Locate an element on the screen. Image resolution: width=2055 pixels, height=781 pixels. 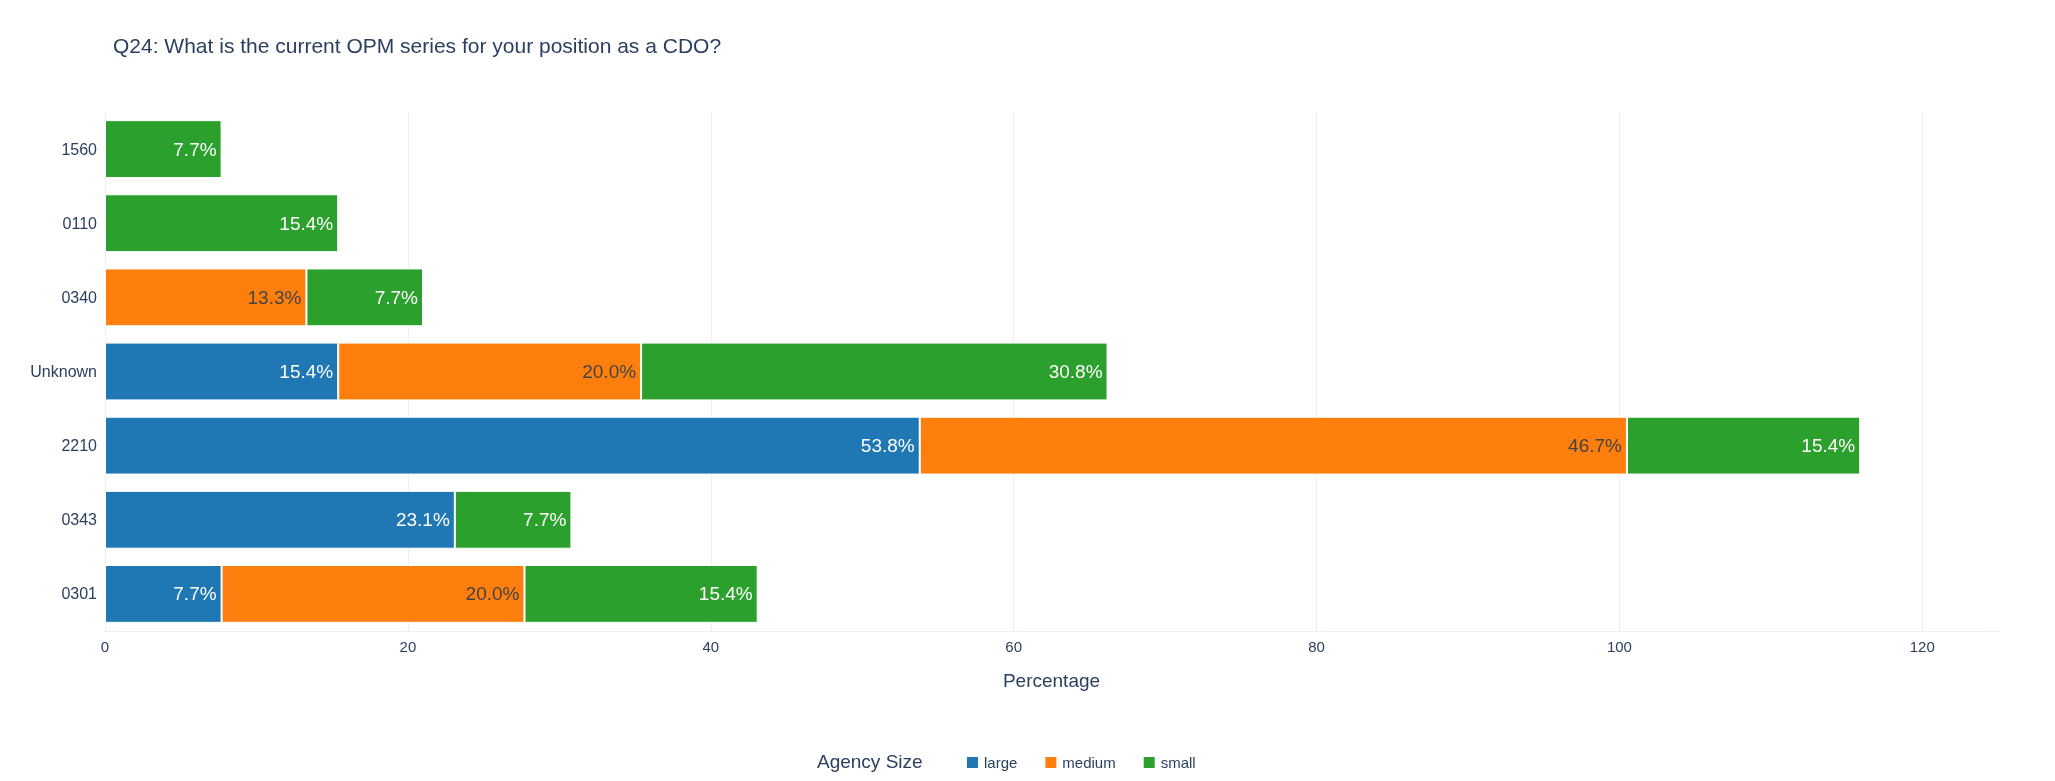
data-label: 46.7% is located at coordinates (1595, 446).